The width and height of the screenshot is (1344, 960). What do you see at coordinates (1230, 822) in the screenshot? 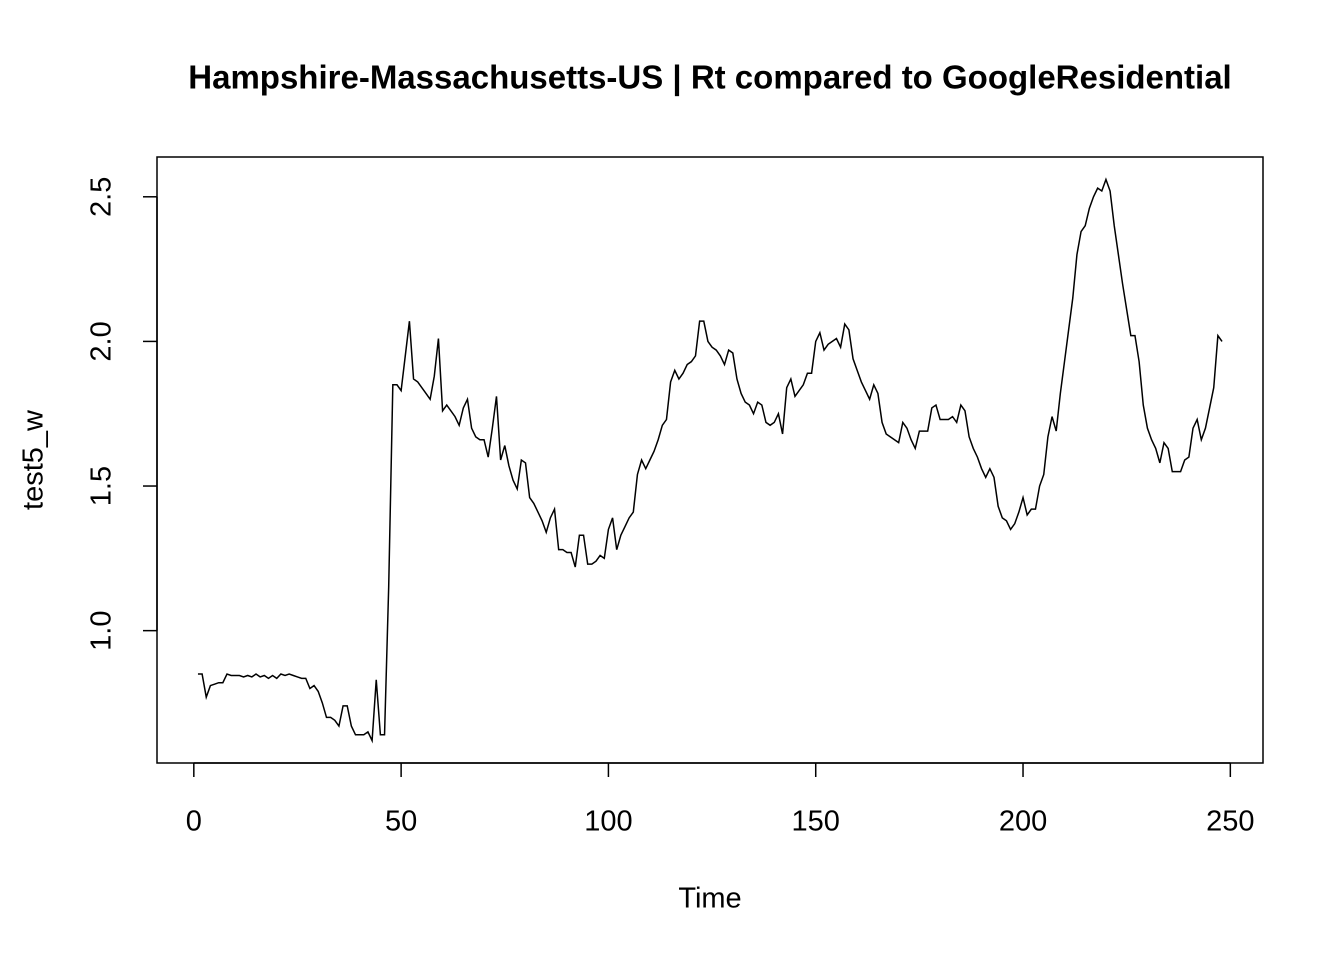
I see `x-tick-label: 250` at bounding box center [1230, 822].